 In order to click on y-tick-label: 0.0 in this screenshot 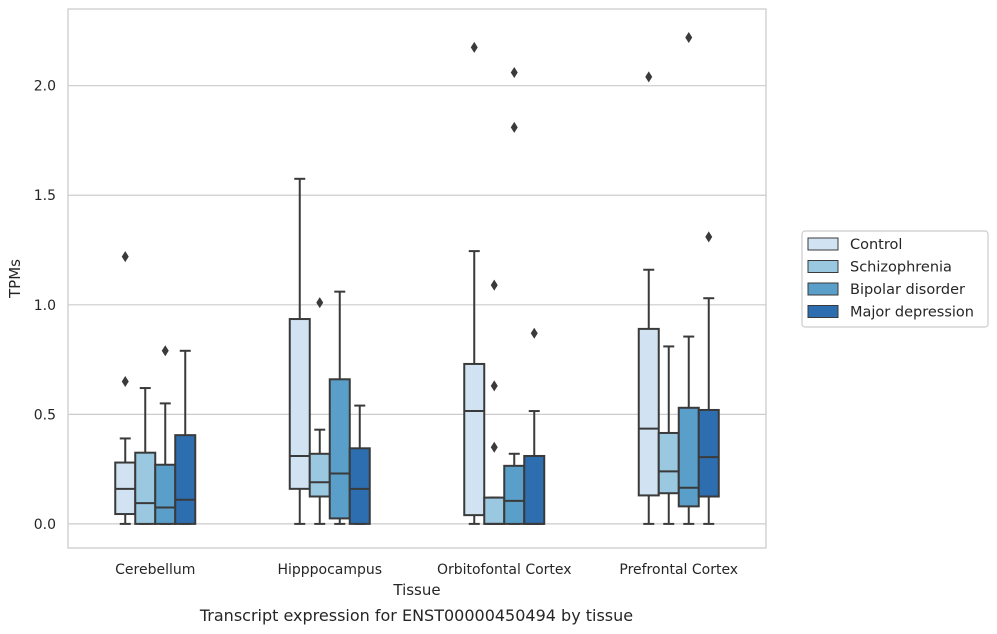, I will do `click(45, 525)`.